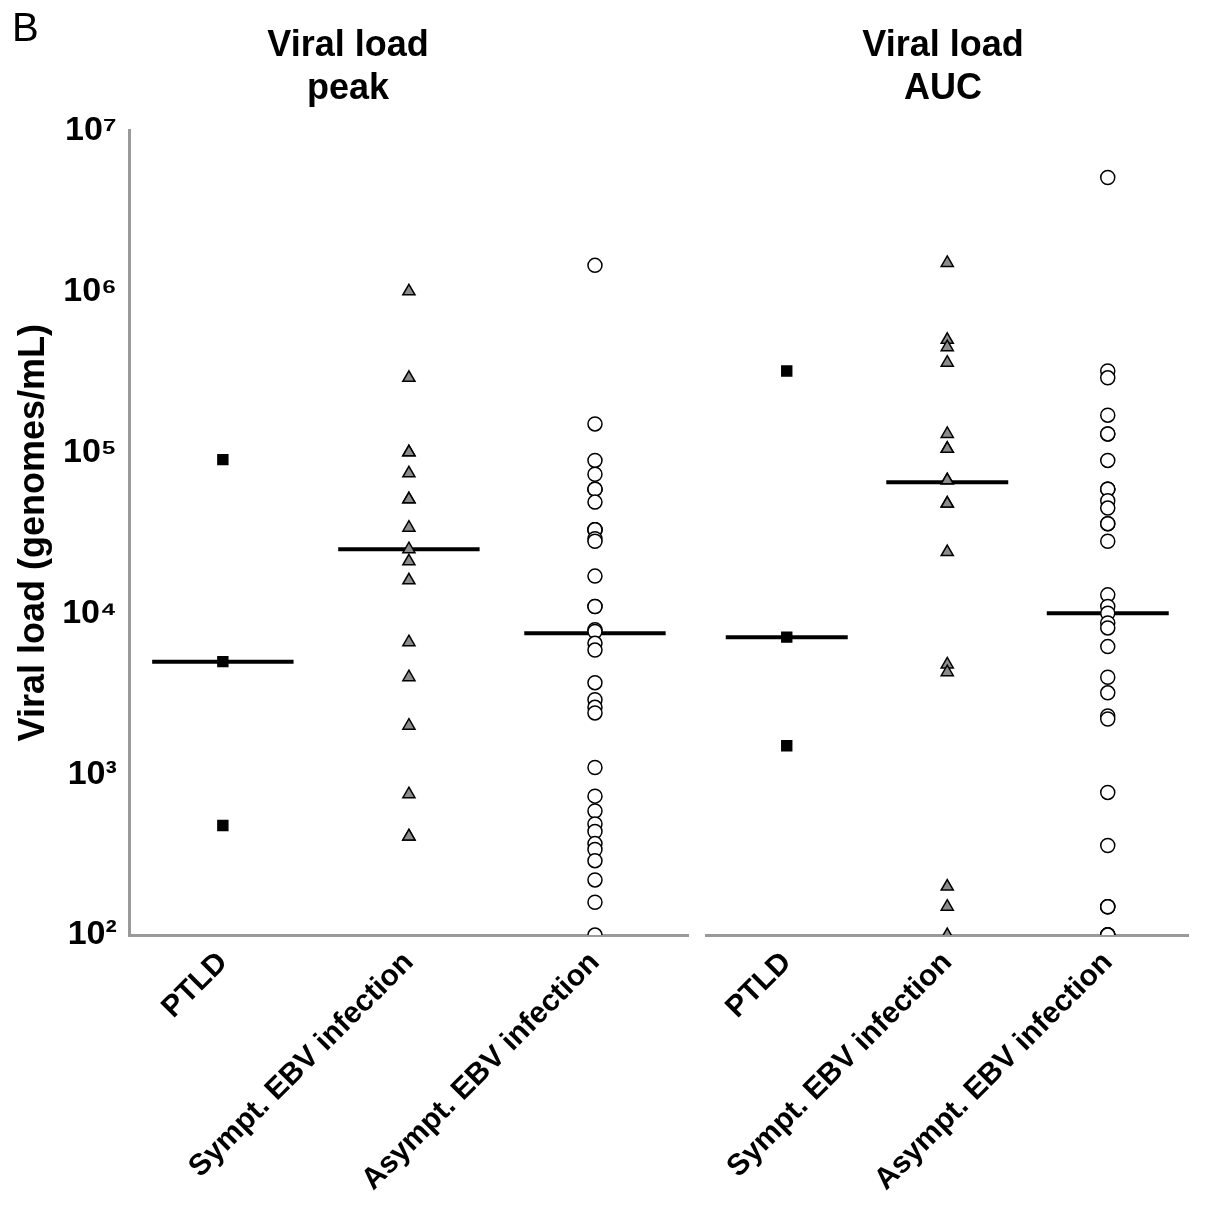  Describe the element at coordinates (89, 610) in the screenshot. I see `y-tick-label: 10⁴` at that location.